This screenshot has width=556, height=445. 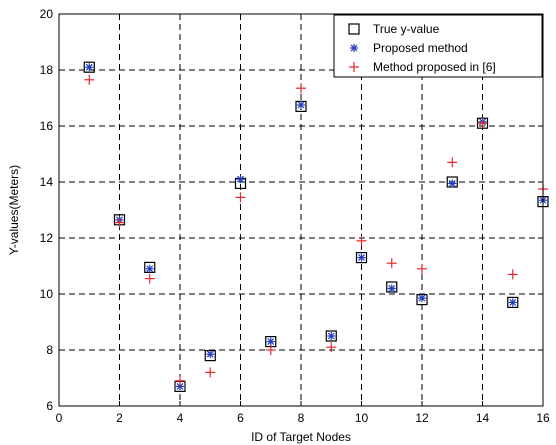 I want to click on y-tick-label: 18, so click(x=47, y=70).